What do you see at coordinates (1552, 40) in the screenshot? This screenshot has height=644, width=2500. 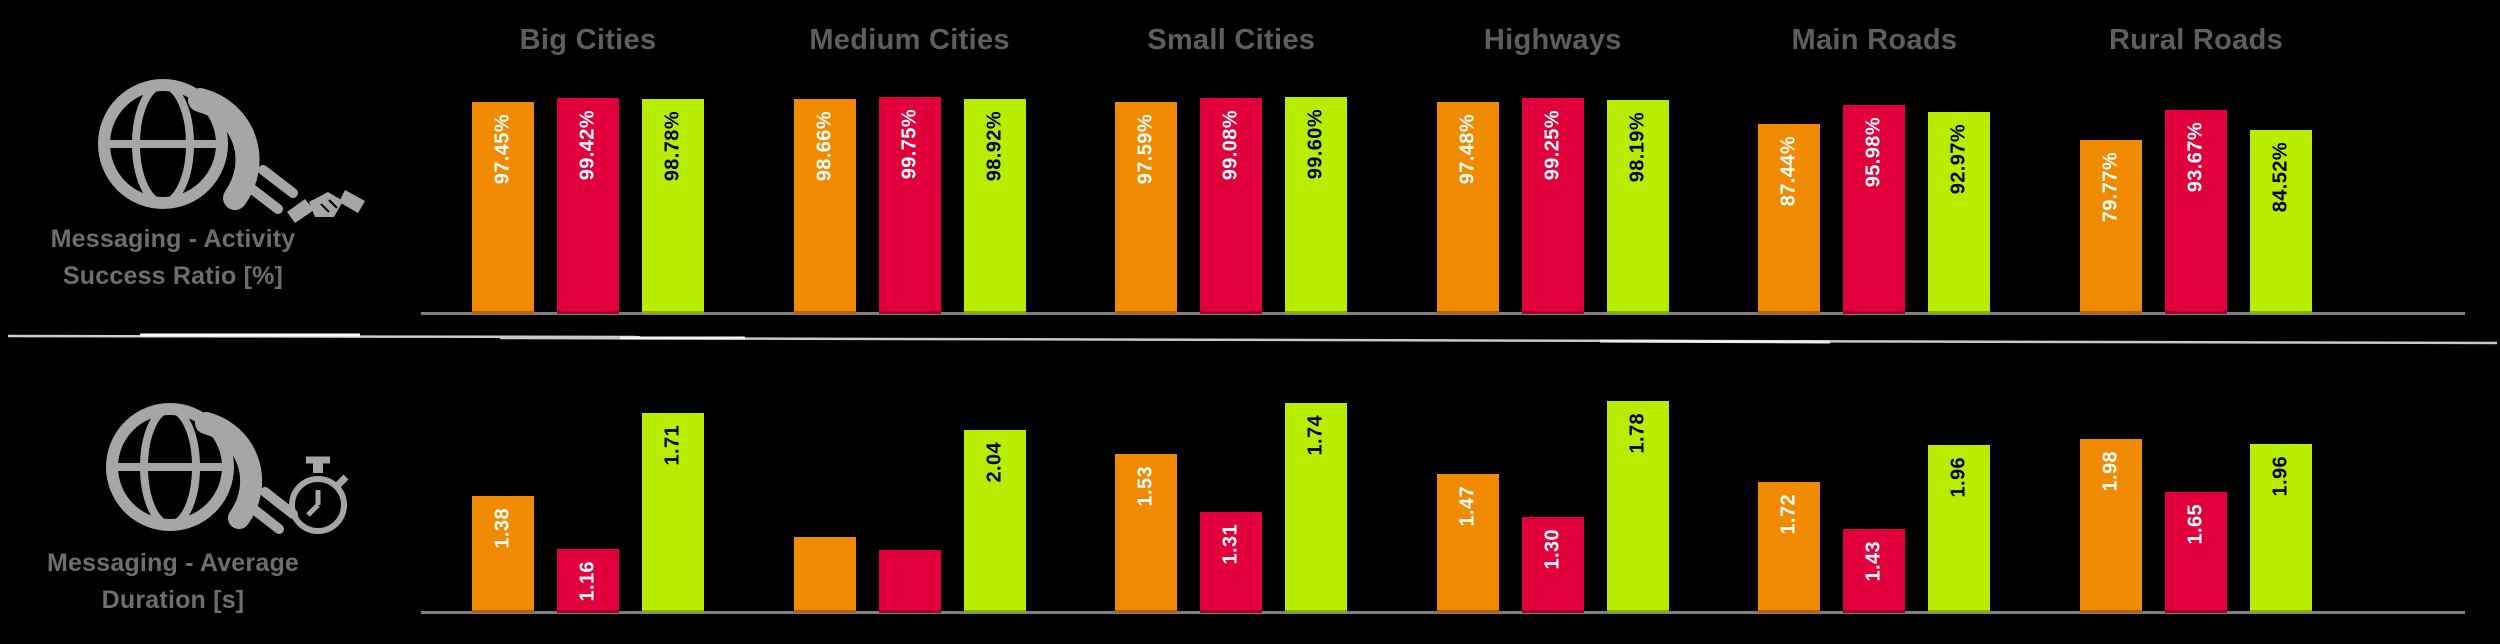 I see `group-title-highways: Highways` at bounding box center [1552, 40].